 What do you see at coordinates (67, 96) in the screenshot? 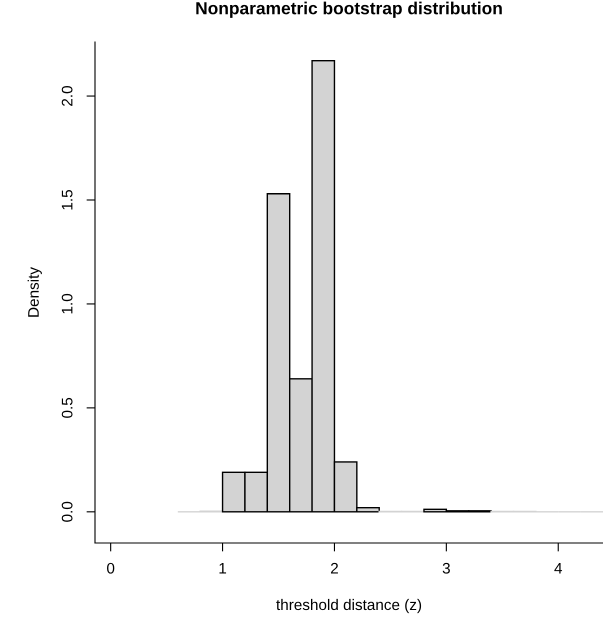
I see `y-tick-label: 2.0` at bounding box center [67, 96].